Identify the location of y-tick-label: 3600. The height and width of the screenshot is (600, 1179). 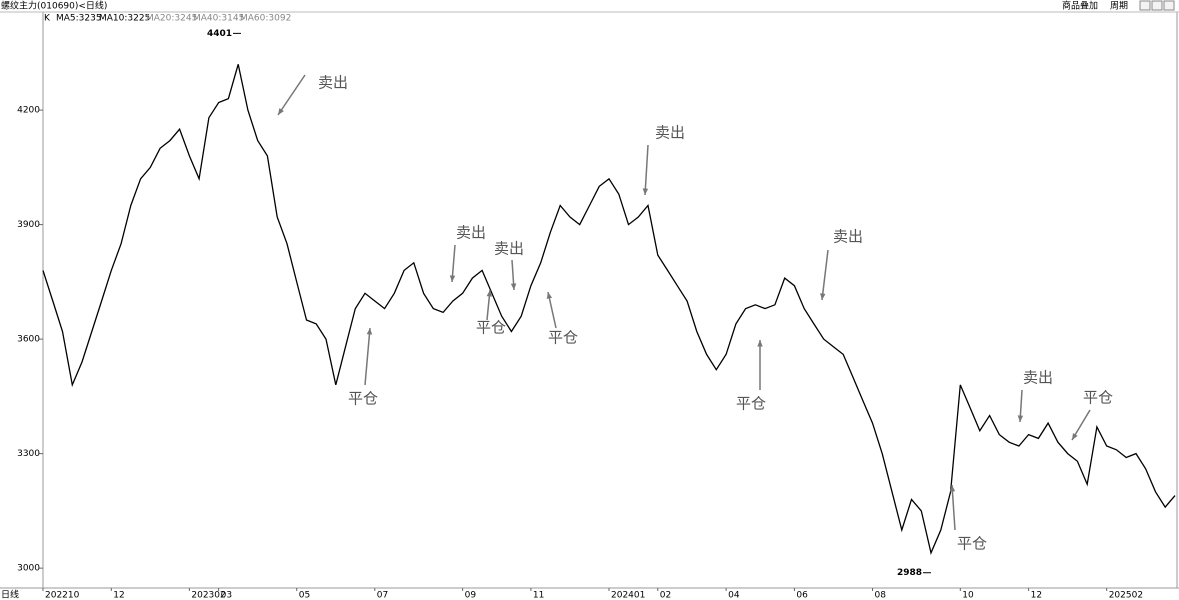
(28, 340).